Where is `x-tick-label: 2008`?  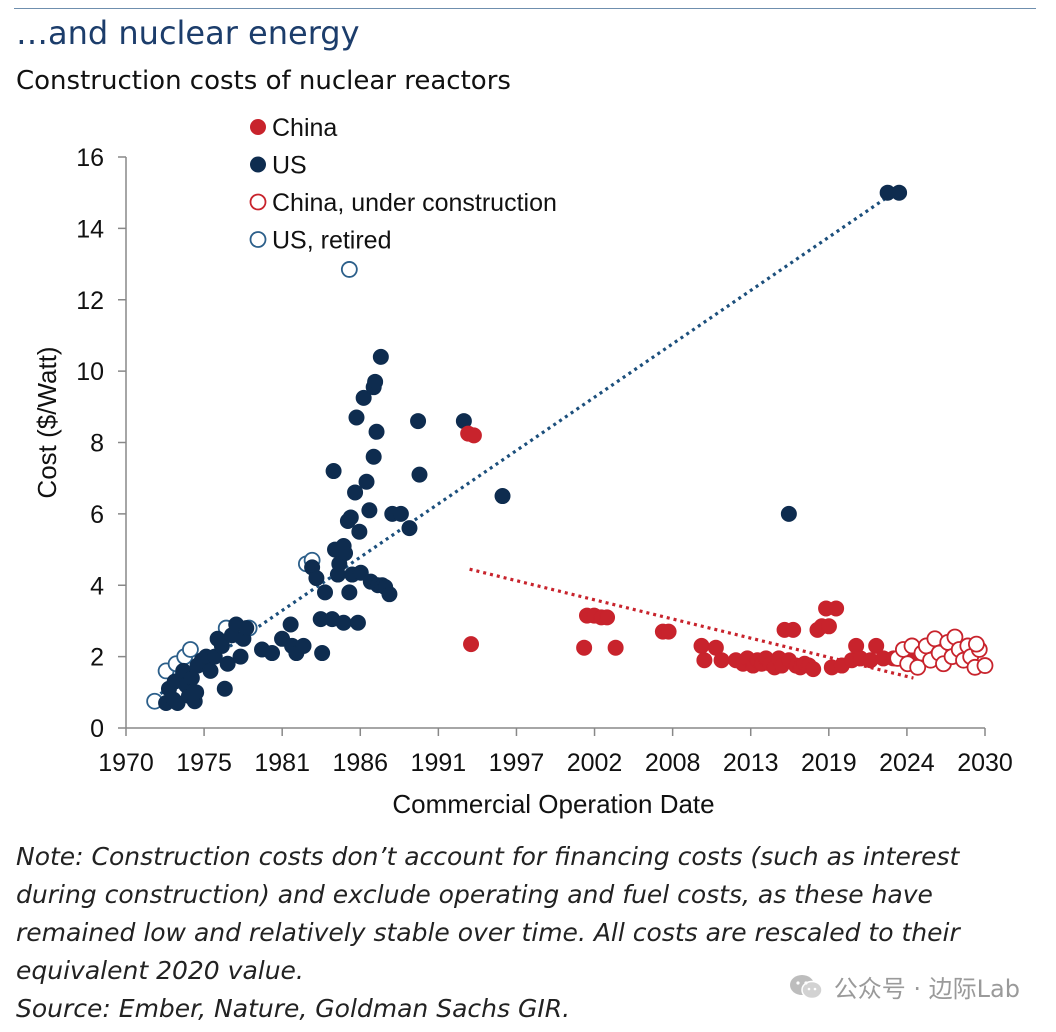
x-tick-label: 2008 is located at coordinates (673, 763).